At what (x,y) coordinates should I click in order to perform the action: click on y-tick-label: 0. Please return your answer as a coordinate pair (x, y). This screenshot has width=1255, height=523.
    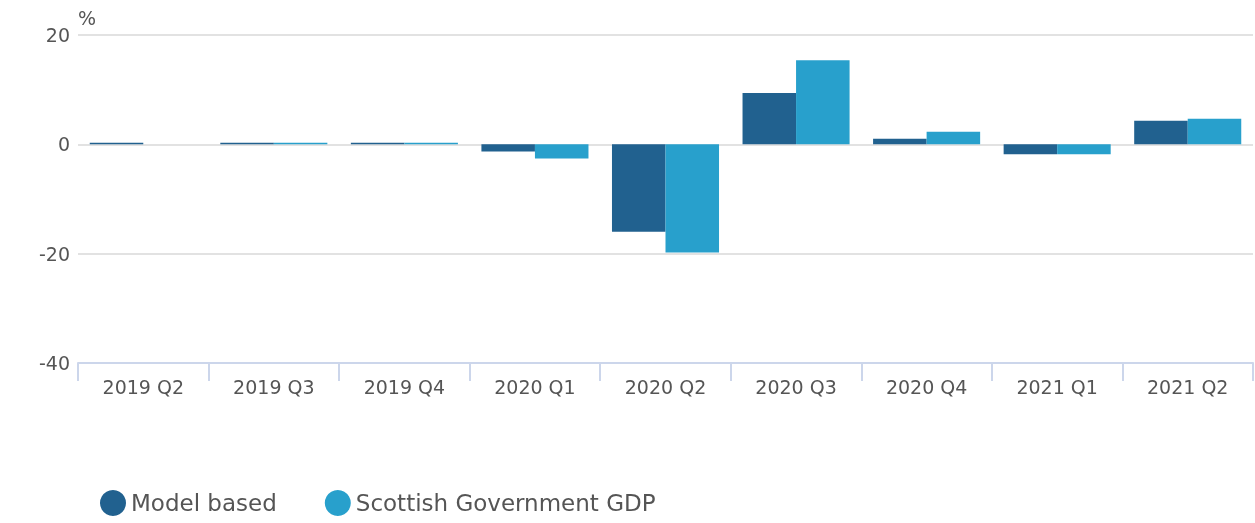
    Looking at the image, I should click on (63, 144).